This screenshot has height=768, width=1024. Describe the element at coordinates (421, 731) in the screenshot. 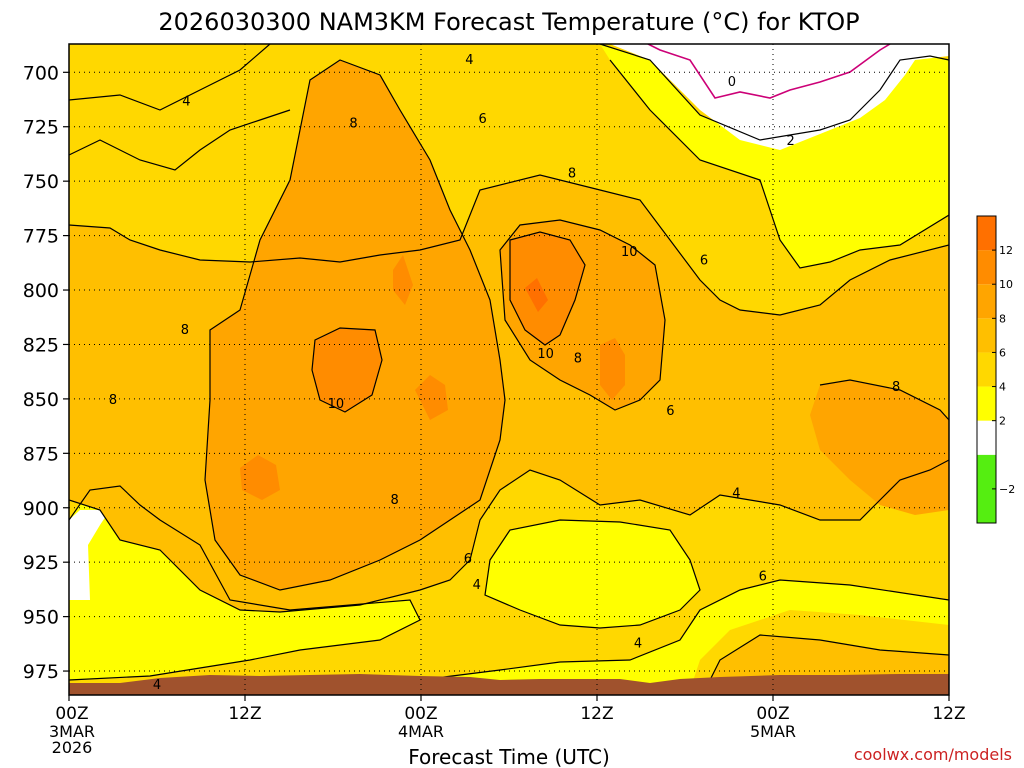

I see `x-tick-date: 4MAR` at that location.